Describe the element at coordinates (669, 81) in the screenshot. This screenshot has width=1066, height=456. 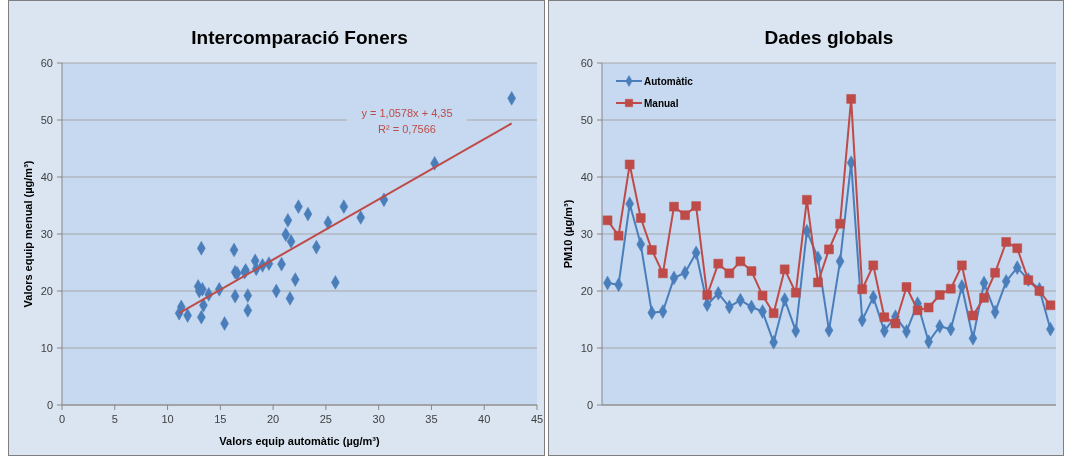
I see `legend-label: Automàtic` at that location.